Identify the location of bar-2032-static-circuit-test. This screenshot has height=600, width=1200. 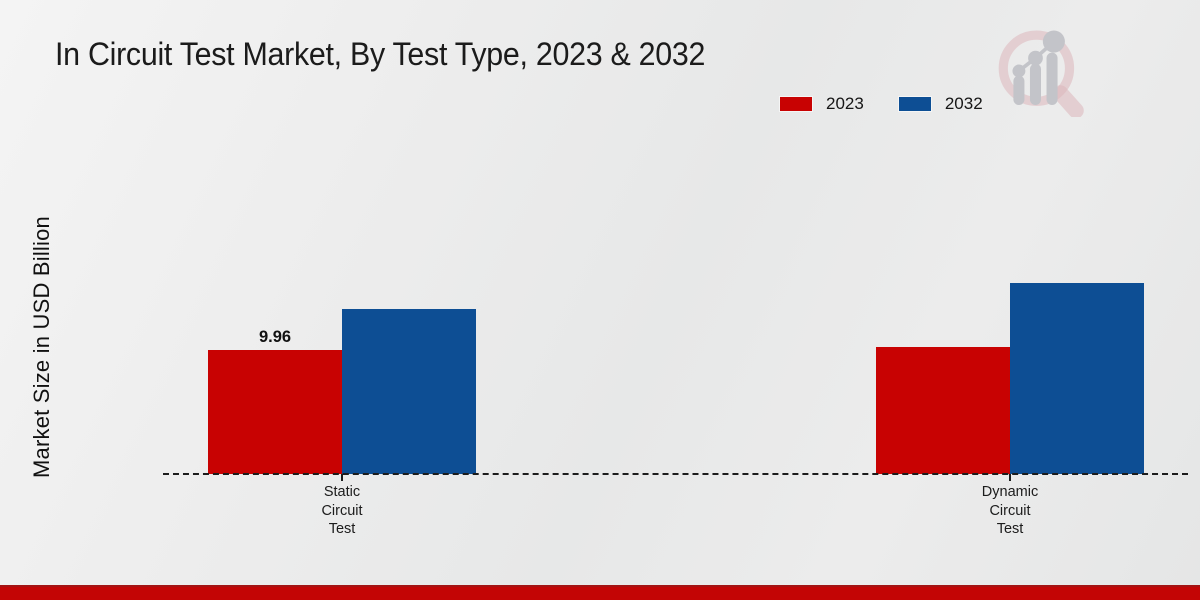
(409, 391).